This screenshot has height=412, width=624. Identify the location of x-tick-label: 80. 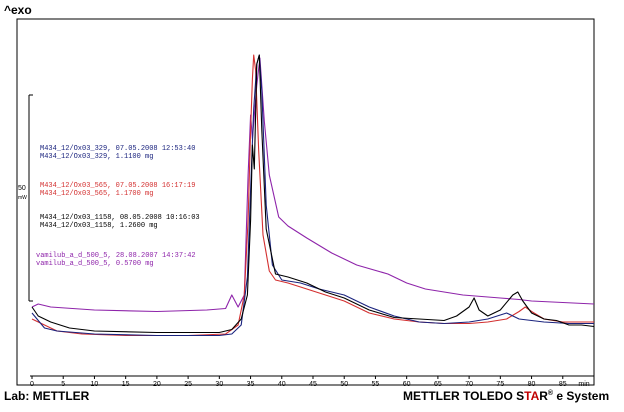
(532, 384).